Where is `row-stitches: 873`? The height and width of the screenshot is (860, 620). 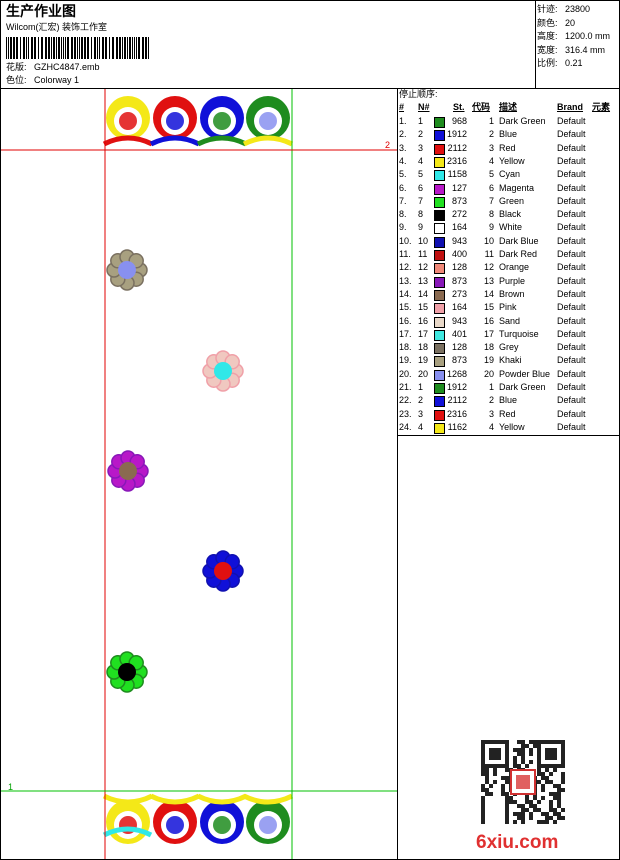 row-stitches: 873 is located at coordinates (459, 200).